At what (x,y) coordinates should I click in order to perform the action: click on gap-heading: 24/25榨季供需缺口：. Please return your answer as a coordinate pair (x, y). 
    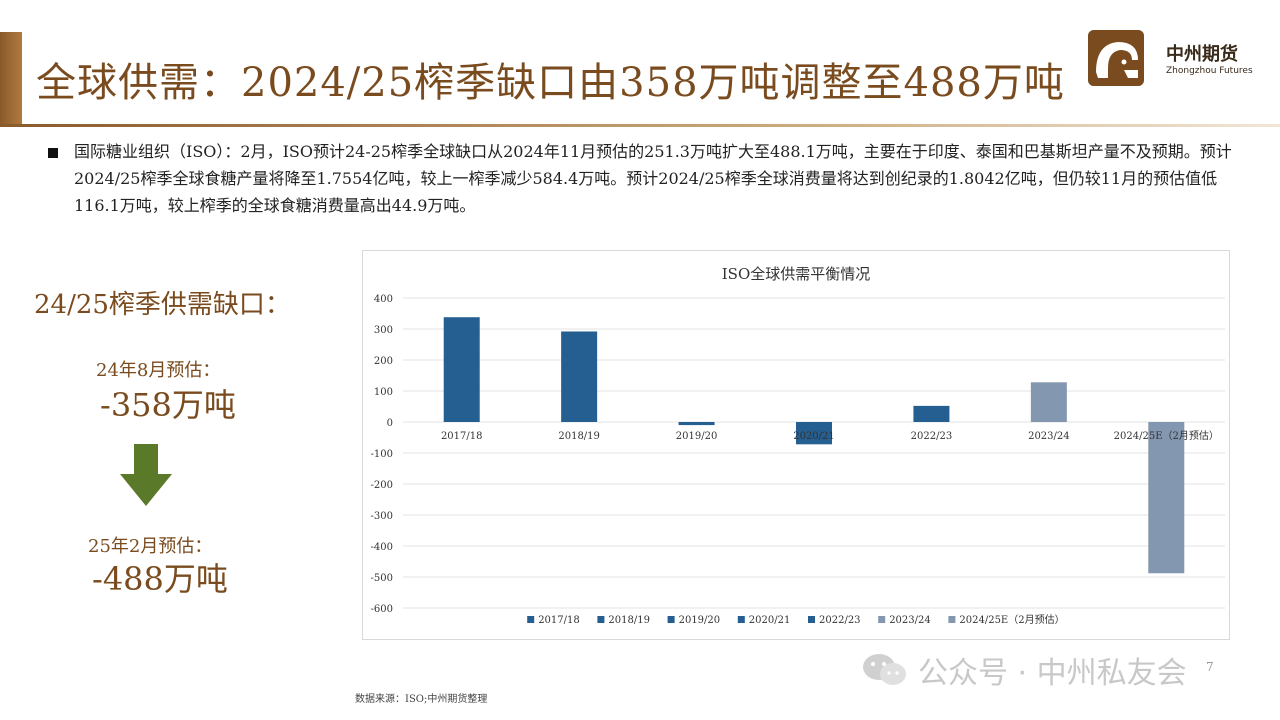
    Looking at the image, I should click on (162, 305).